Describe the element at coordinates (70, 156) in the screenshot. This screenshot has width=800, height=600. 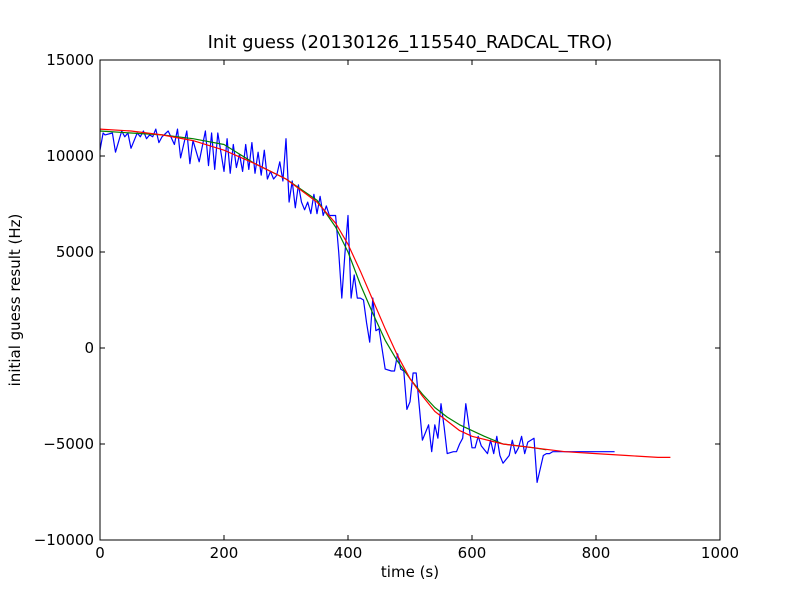
I see `y-tick-label: 10000` at that location.